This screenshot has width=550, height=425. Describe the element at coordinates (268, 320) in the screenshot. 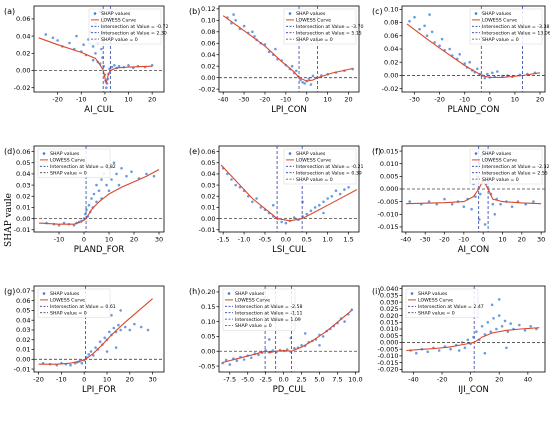

I see `legend-entry: Intersection at Value = 1.09` at that location.